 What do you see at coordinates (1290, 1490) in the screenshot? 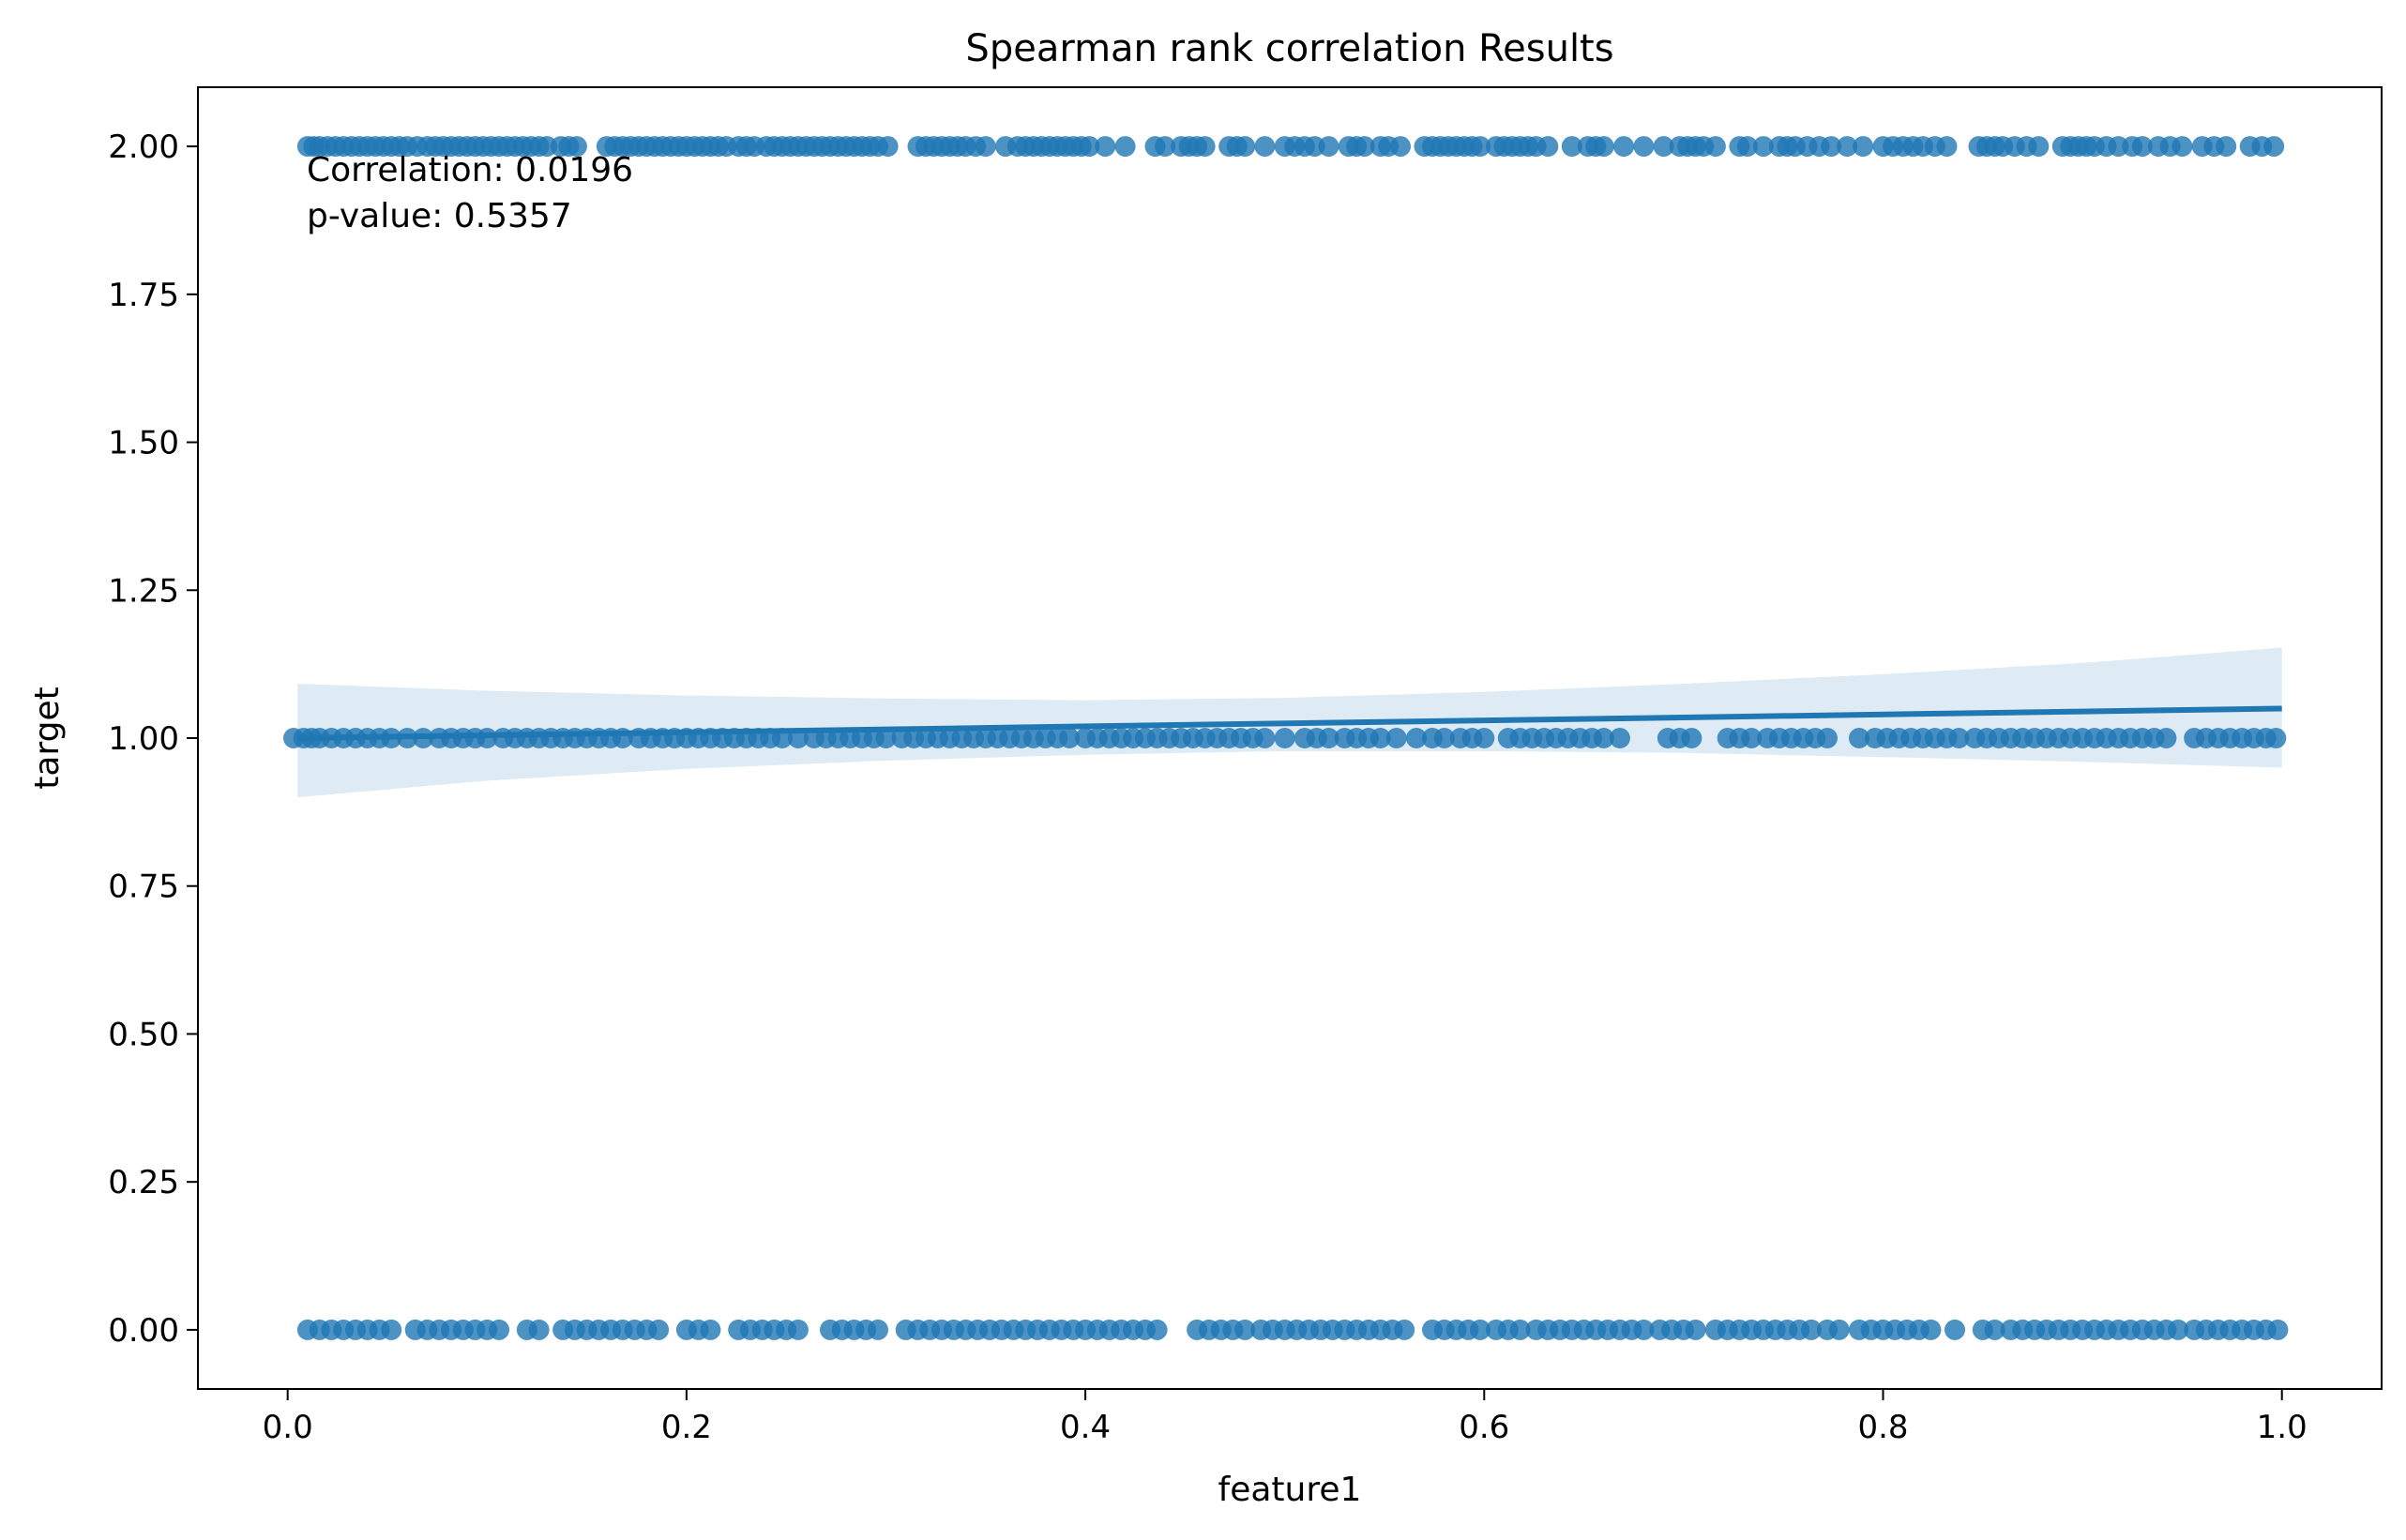
I see `x-axis-label: feature1` at bounding box center [1290, 1490].